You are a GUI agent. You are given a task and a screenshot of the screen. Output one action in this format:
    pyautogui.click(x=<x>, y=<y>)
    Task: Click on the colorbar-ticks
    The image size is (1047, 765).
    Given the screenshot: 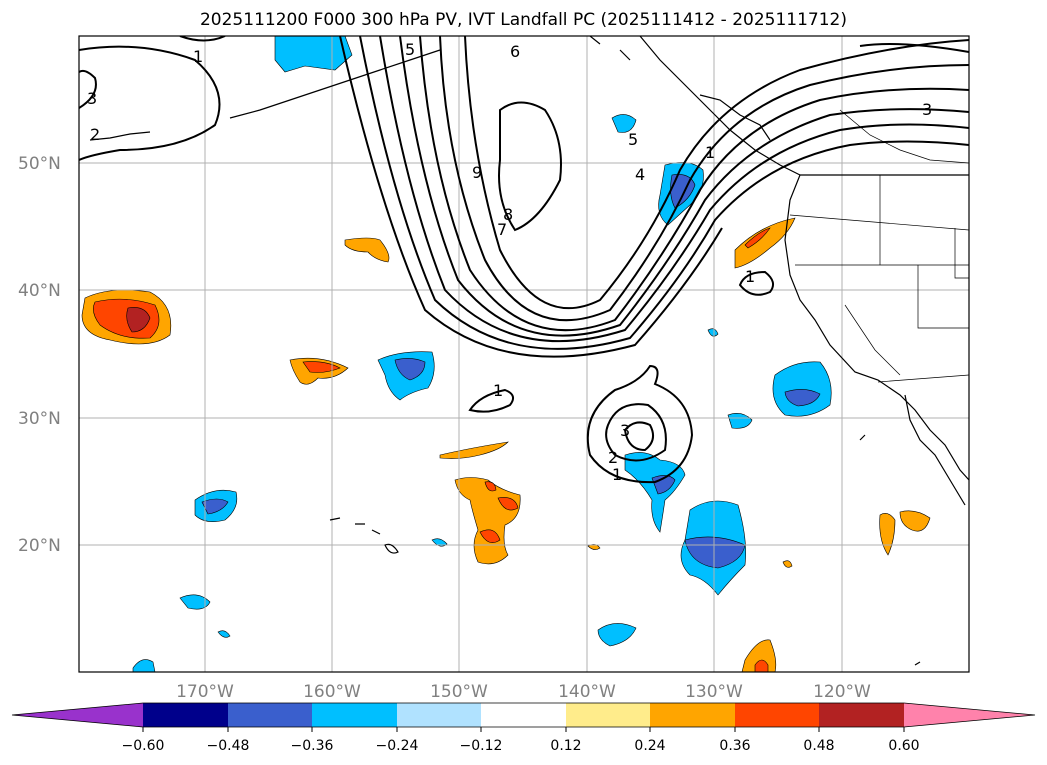 What is the action you would take?
    pyautogui.click(x=523, y=729)
    